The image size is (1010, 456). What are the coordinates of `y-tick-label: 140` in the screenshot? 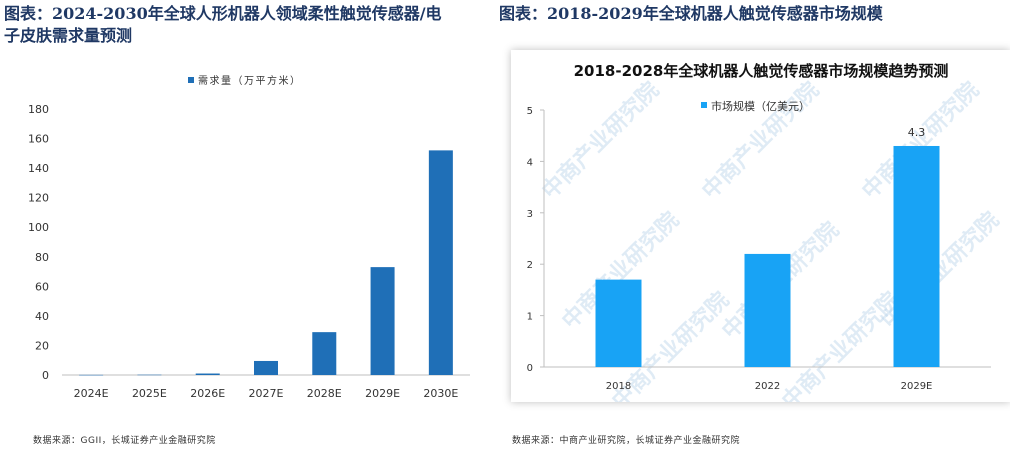 It's located at (38, 168).